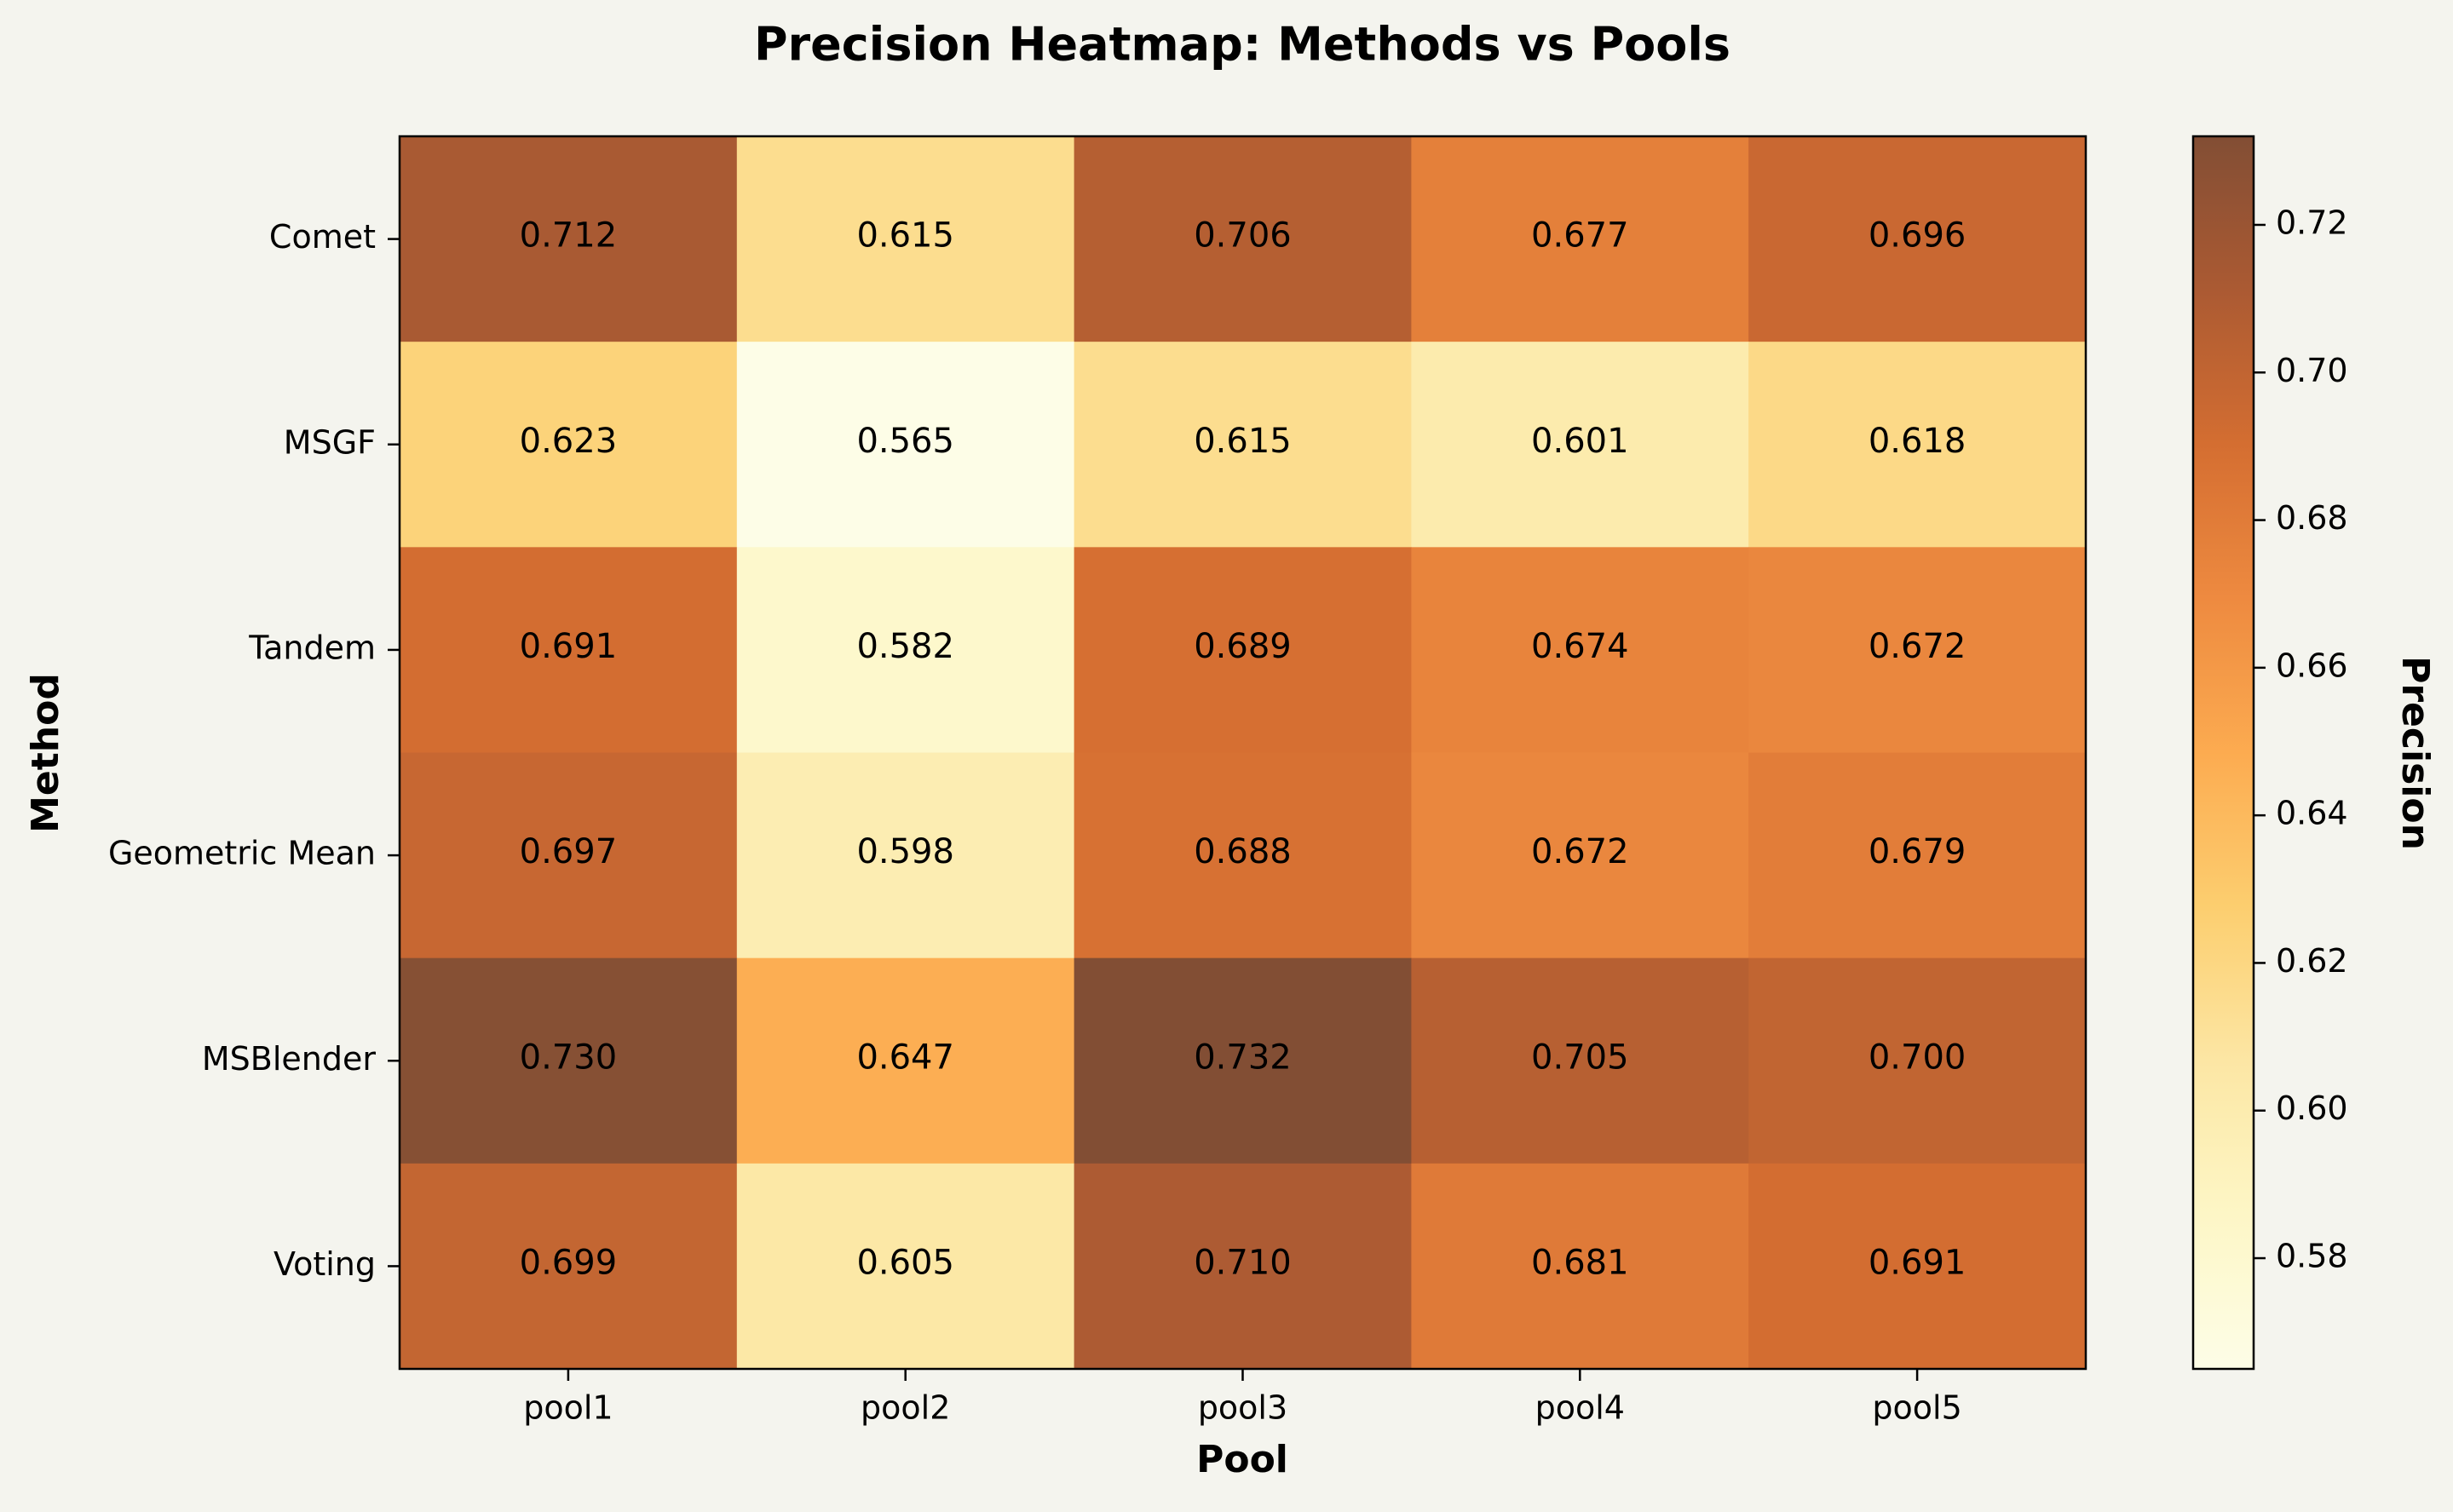  I want to click on cell-value-label: 0.730, so click(569, 1057).